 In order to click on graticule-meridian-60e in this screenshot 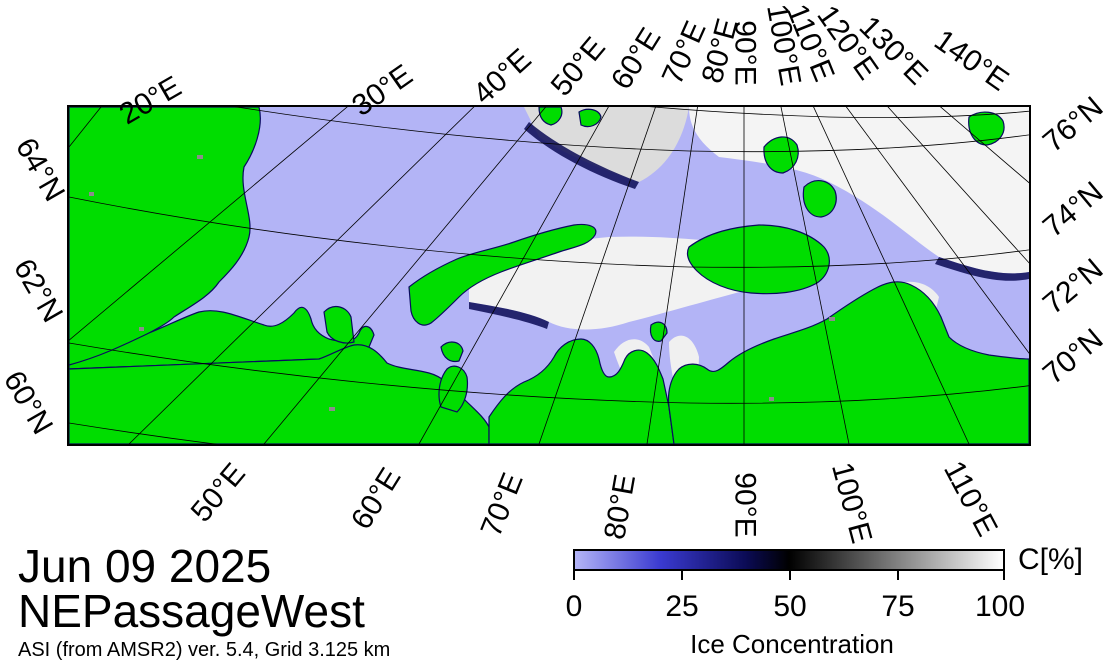, I will do `click(513, 275)`.